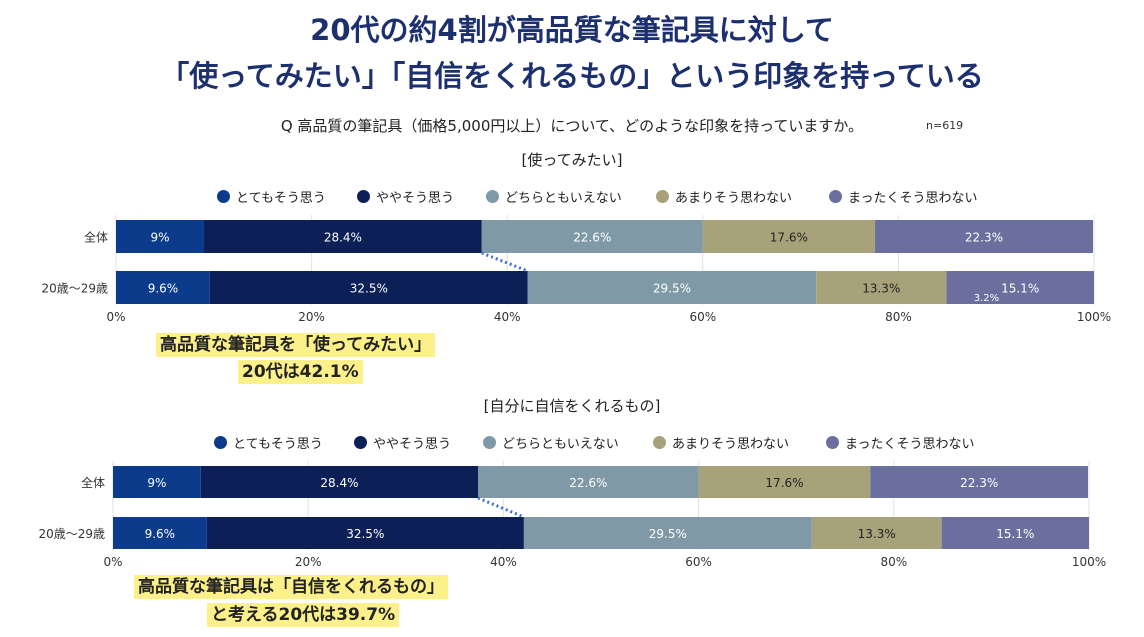 The width and height of the screenshot is (1144, 637). What do you see at coordinates (572, 30) in the screenshot?
I see `page-title-line1: 20代の約4割が高品質な筆記具に対して` at bounding box center [572, 30].